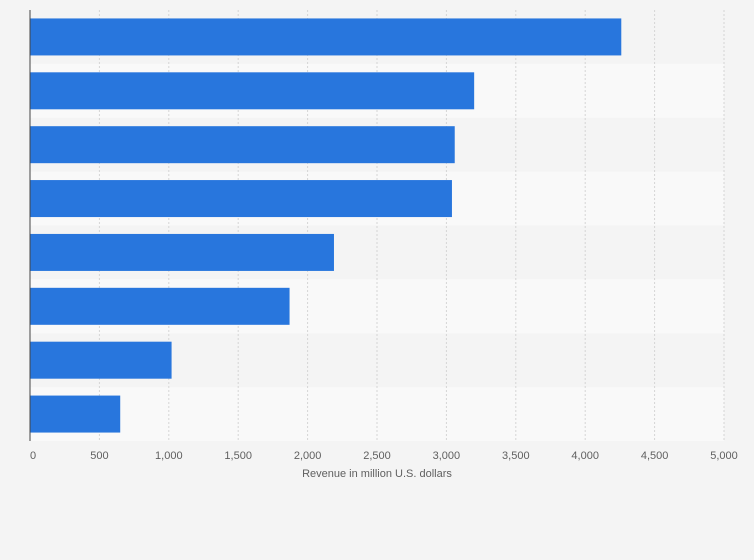 The width and height of the screenshot is (754, 560). Describe the element at coordinates (238, 456) in the screenshot. I see `x-tick-label: 1,500` at that location.